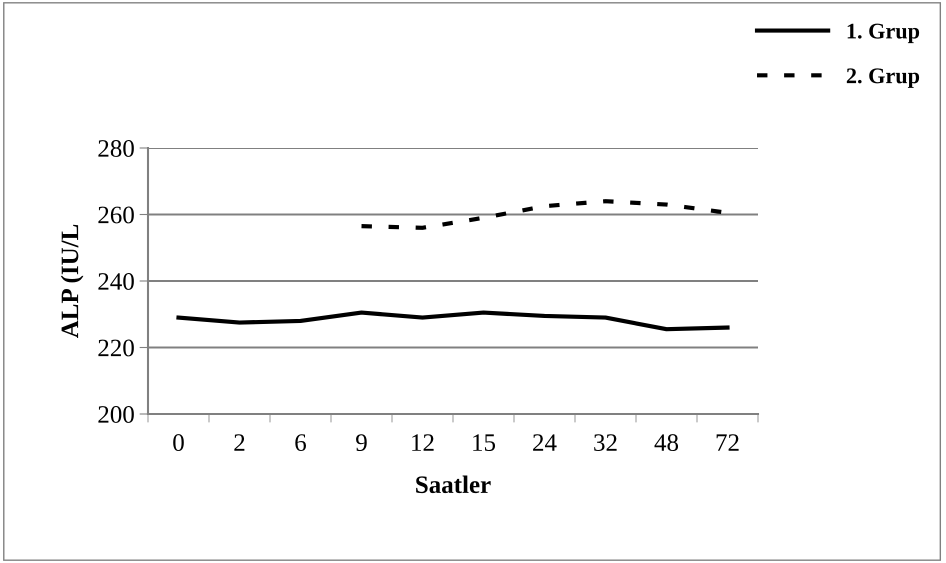  What do you see at coordinates (453, 321) in the screenshot?
I see `line-series` at bounding box center [453, 321].